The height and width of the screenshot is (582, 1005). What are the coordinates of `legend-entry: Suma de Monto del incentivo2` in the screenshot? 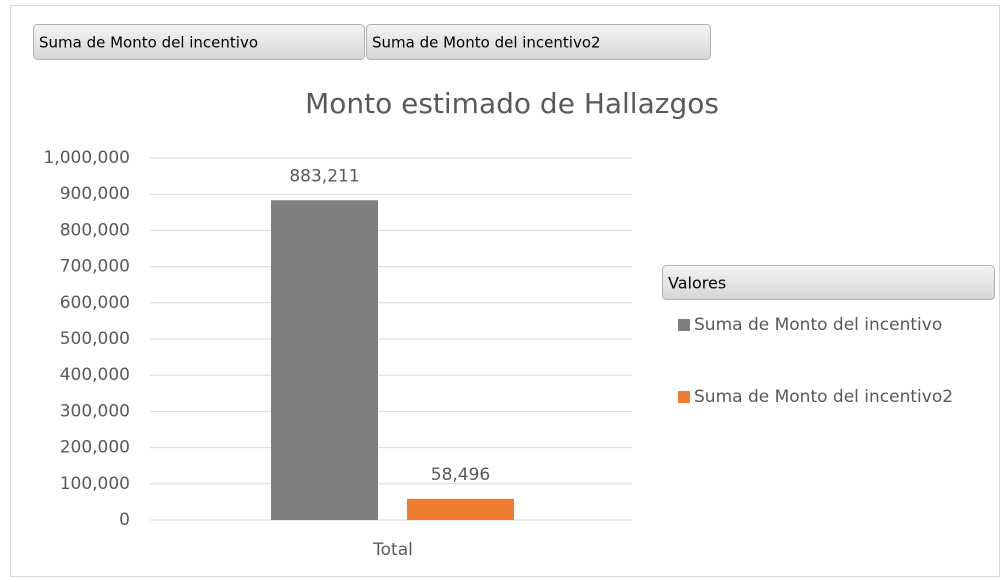 It's located at (824, 397).